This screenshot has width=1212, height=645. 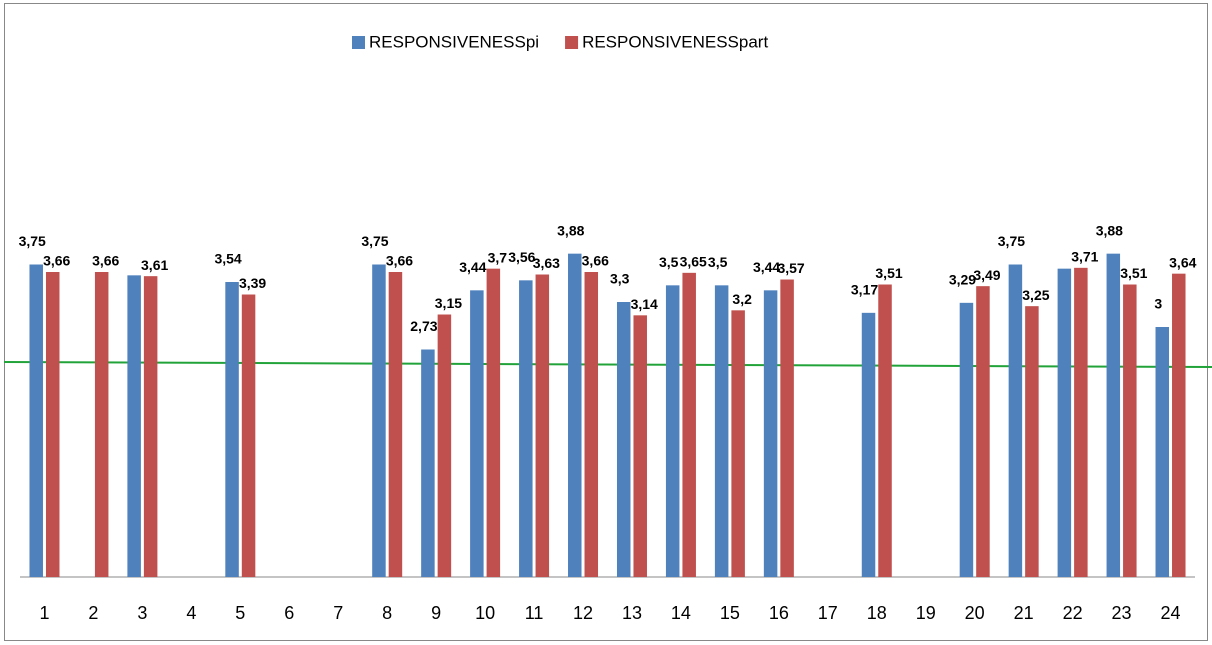 I want to click on value-label: 3,2, so click(x=742, y=299).